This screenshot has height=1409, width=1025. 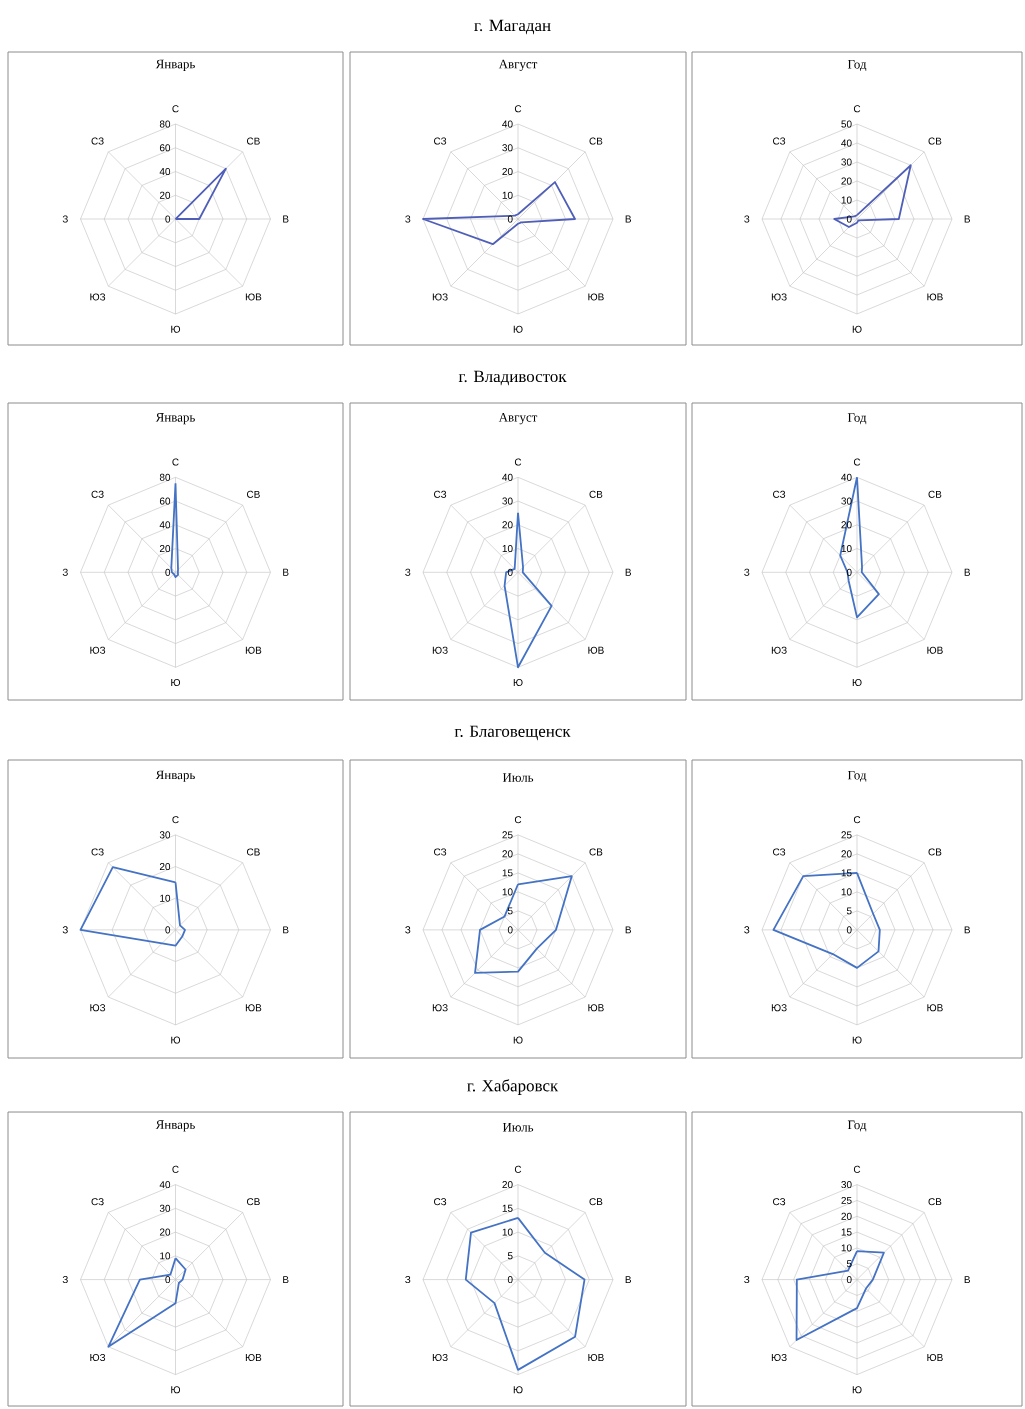 I want to click on y-tick-label: 25, so click(x=846, y=1200).